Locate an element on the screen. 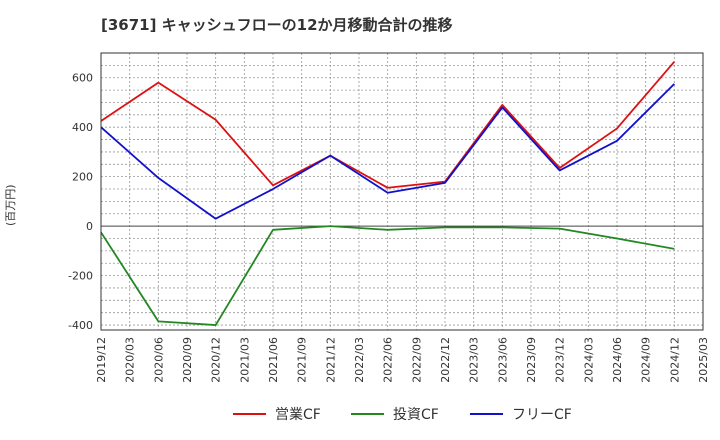  x-tick-label: 2022/09 is located at coordinates (416, 360).